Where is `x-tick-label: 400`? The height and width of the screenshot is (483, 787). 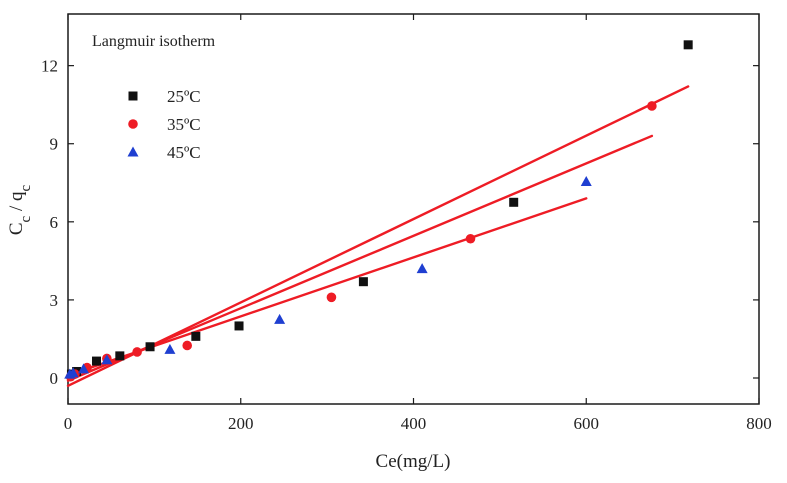 x-tick-label: 400 is located at coordinates (414, 423).